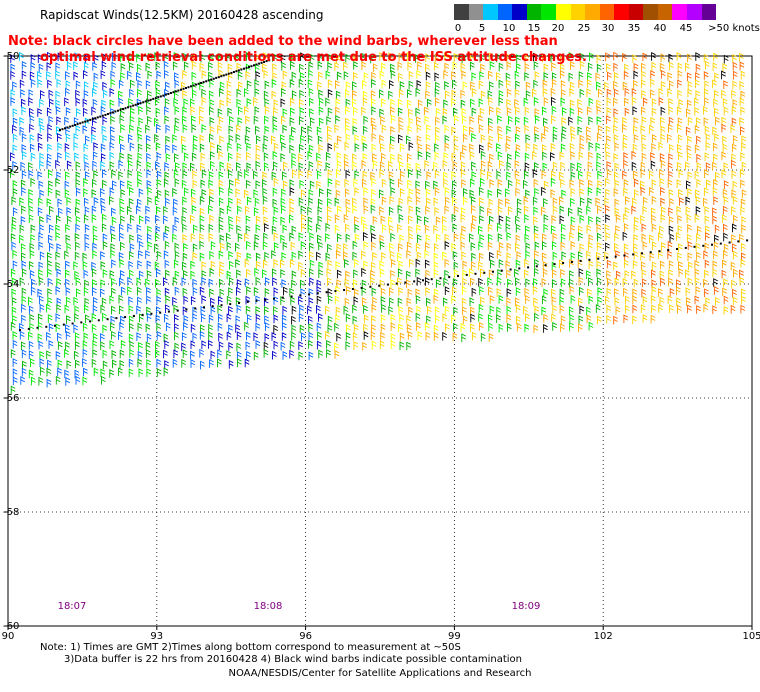 This screenshot has height=692, width=760. I want to click on lon-label: 96, so click(305, 636).